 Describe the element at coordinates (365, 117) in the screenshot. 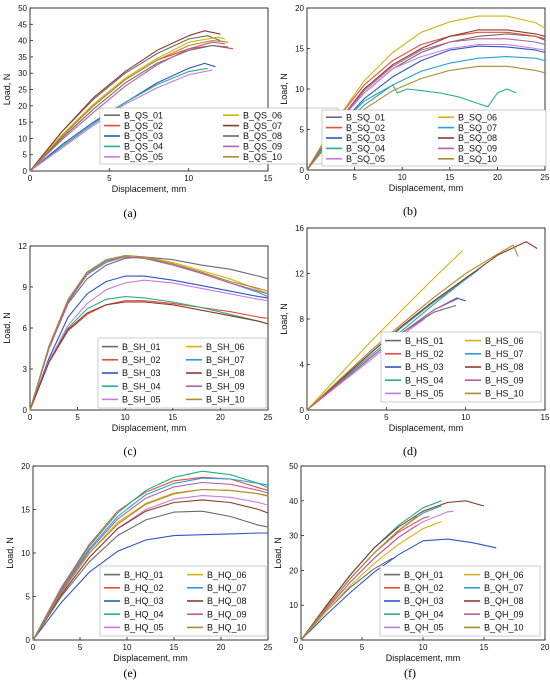

I see `legend-entry: B_SQ_01` at that location.